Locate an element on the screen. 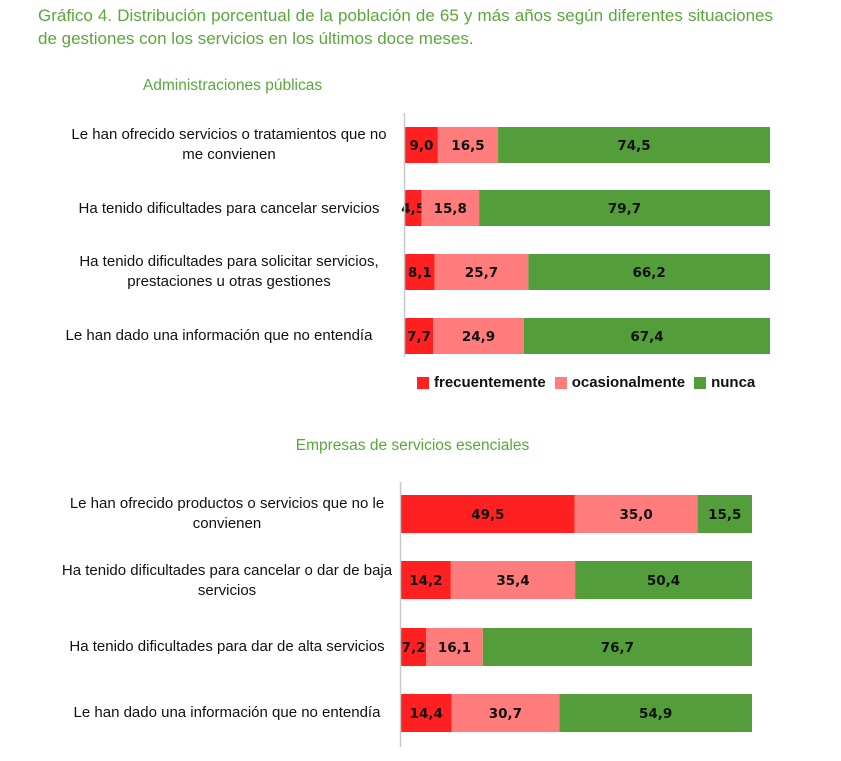 The width and height of the screenshot is (841, 761). legend-label: ocasionalmente is located at coordinates (628, 382).